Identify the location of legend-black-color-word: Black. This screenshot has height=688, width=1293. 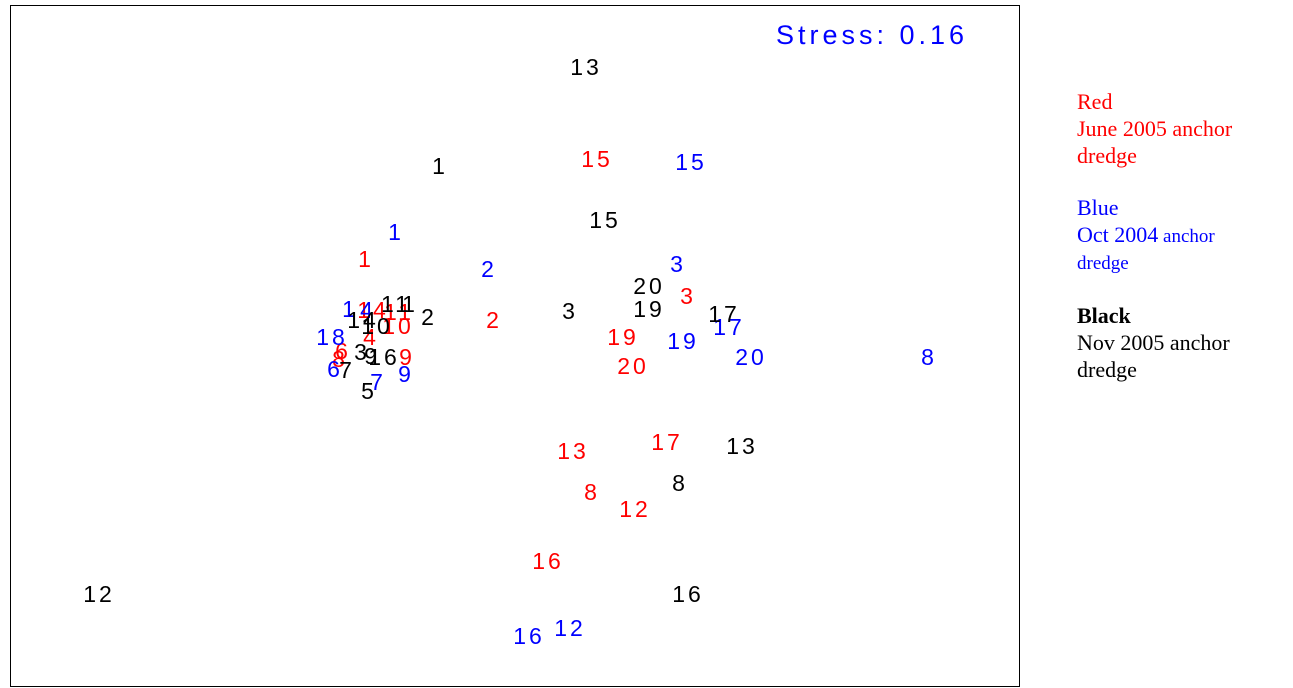
(1104, 315).